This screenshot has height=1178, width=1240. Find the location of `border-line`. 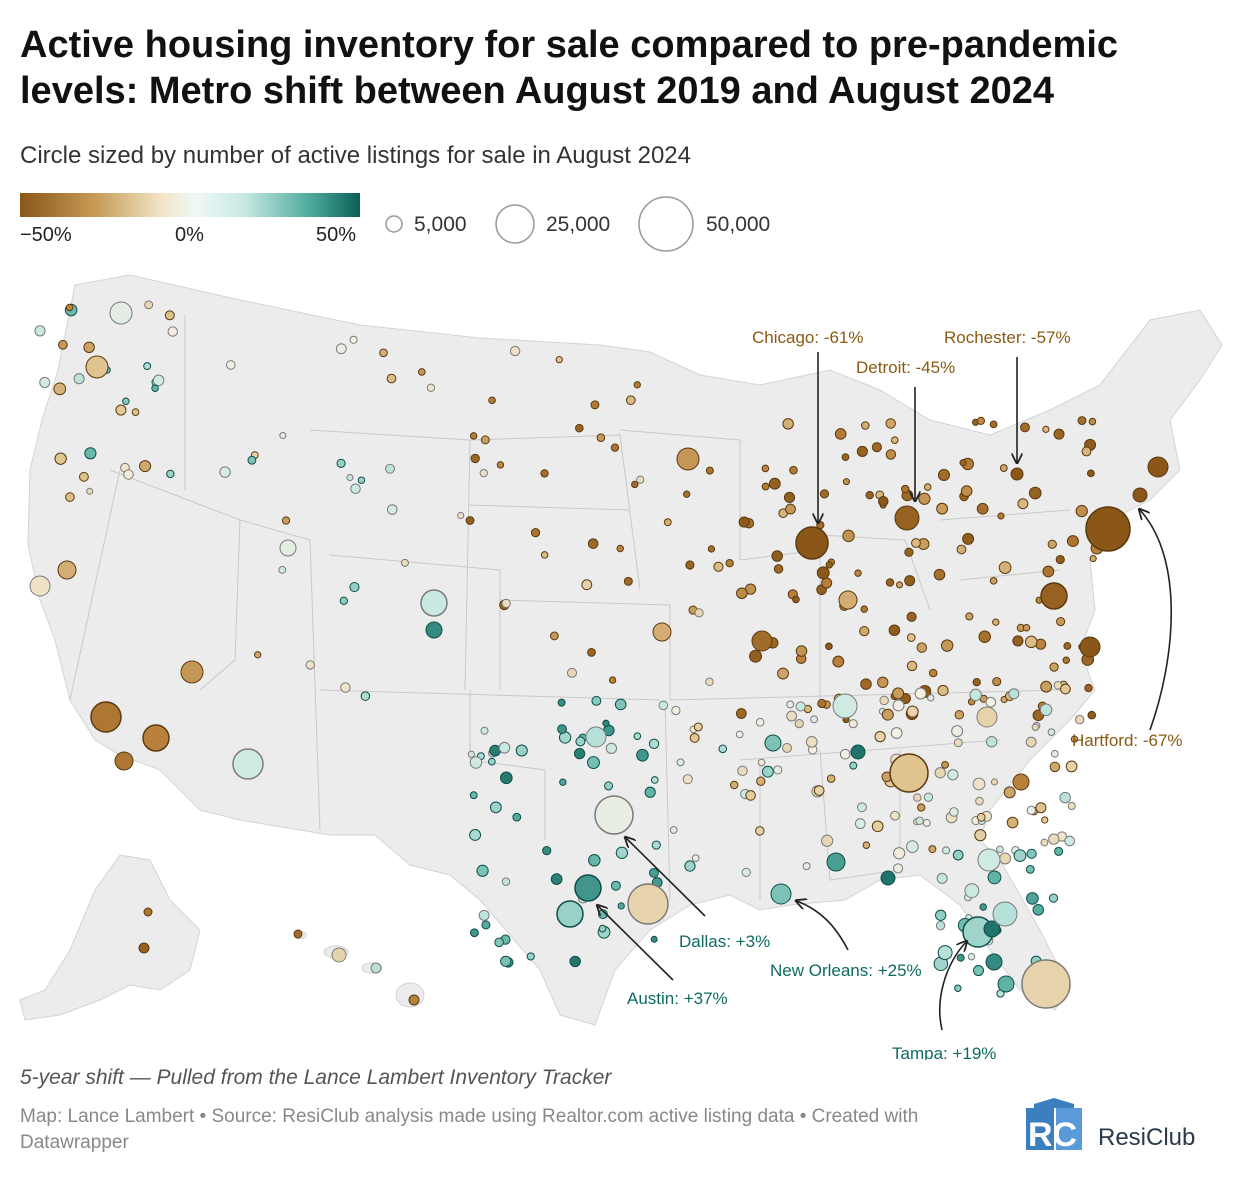

border-line is located at coordinates (175, 580).